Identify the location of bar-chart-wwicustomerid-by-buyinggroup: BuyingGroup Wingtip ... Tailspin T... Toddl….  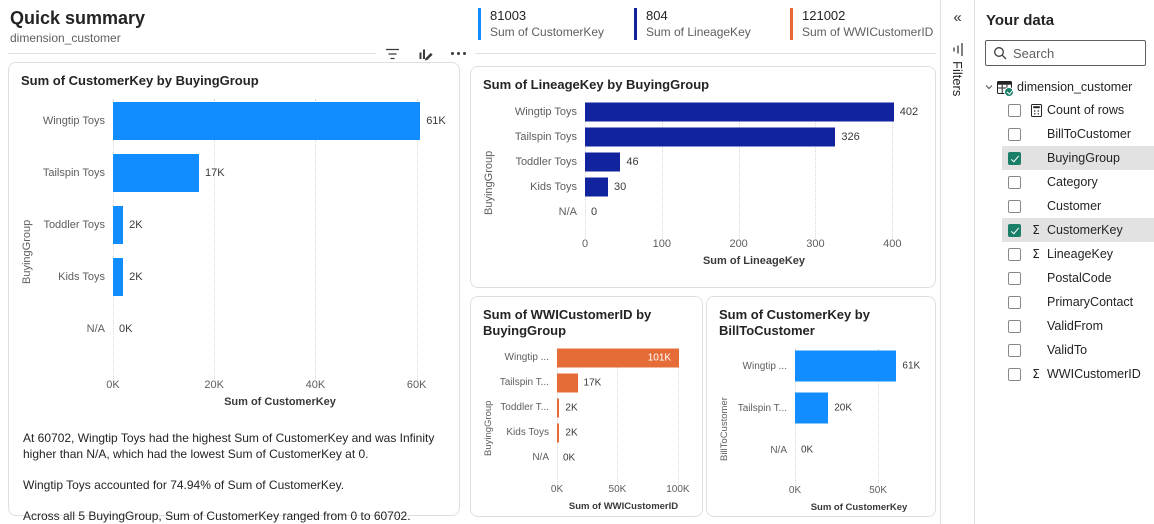
(586, 428).